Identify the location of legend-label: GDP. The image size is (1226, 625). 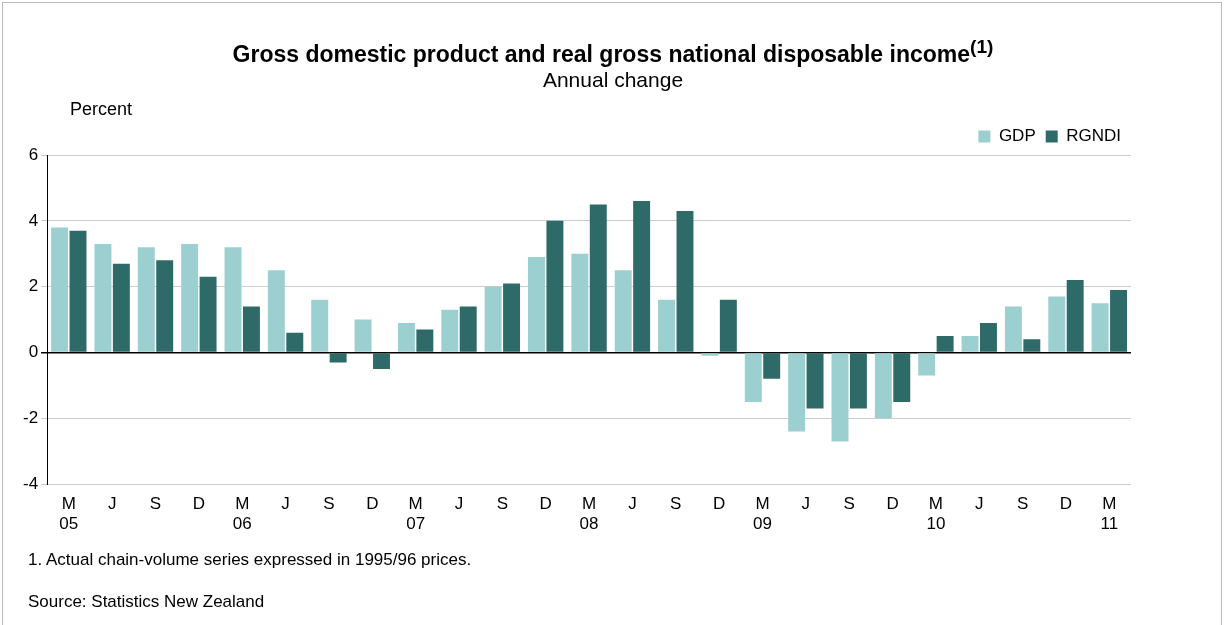
(1017, 136).